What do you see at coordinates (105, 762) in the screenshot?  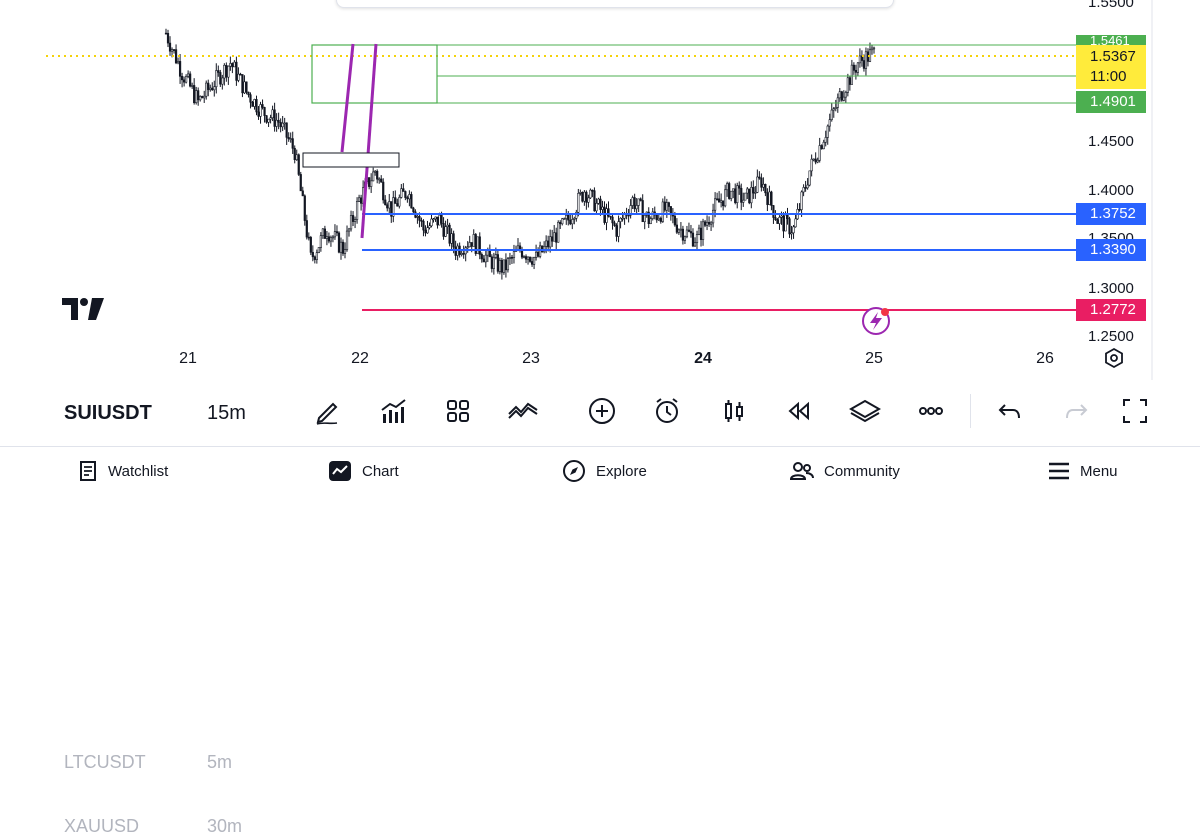 I see `symbol-prev: LTCUSDT` at bounding box center [105, 762].